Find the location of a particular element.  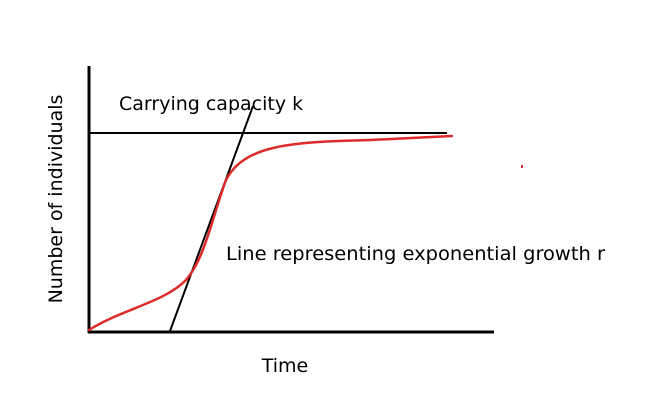

x-axis-label: Time is located at coordinates (285, 366).